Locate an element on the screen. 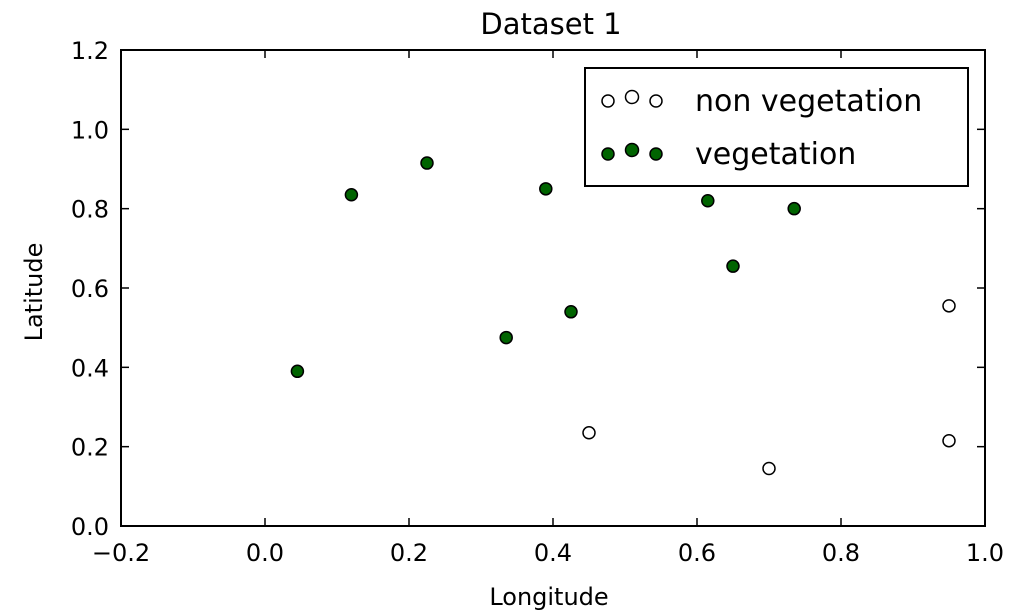 This screenshot has width=1012, height=611. y-tick-label: 0.4 is located at coordinates (90, 368).